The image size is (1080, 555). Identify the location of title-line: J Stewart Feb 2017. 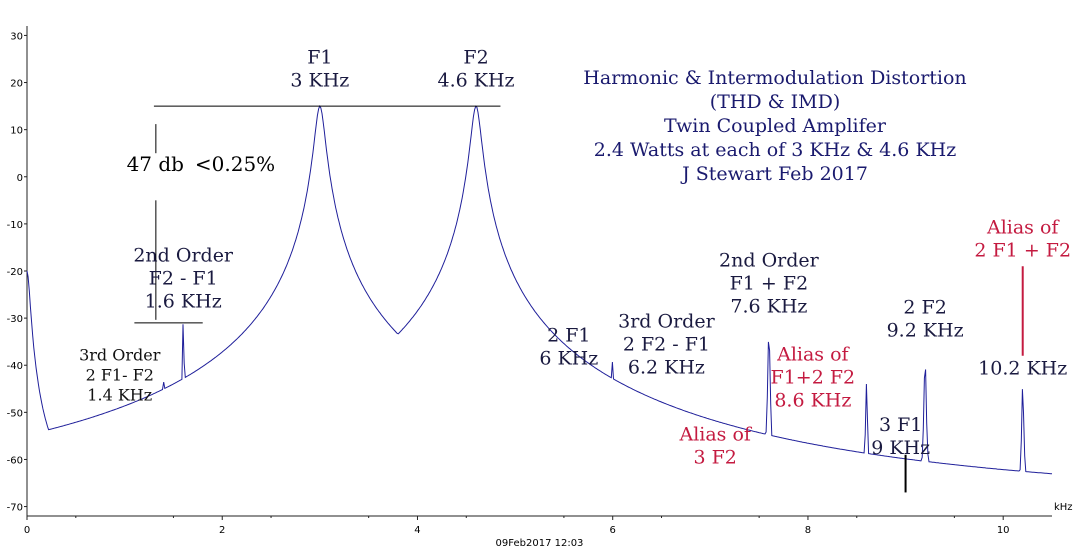
(774, 174).